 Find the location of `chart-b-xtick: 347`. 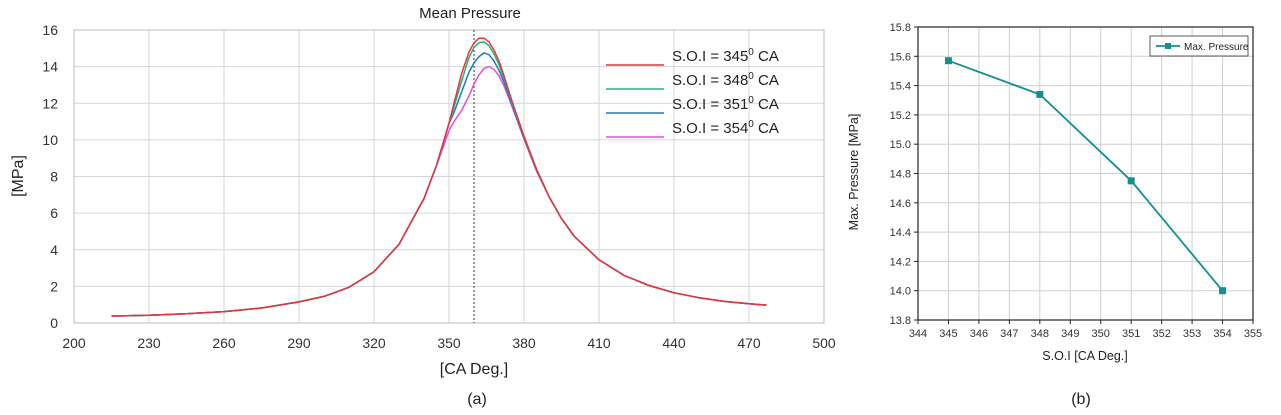

chart-b-xtick: 347 is located at coordinates (1009, 334).